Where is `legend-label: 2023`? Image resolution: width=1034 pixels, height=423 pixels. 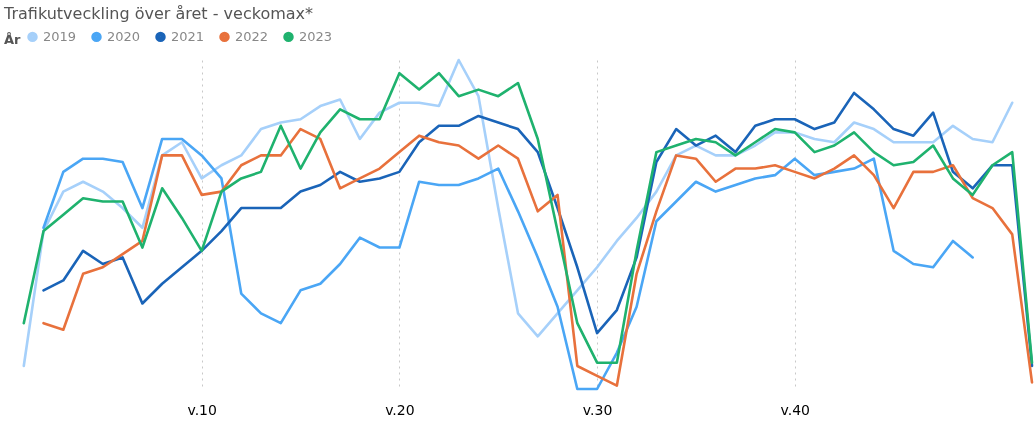 legend-label: 2023 is located at coordinates (316, 36).